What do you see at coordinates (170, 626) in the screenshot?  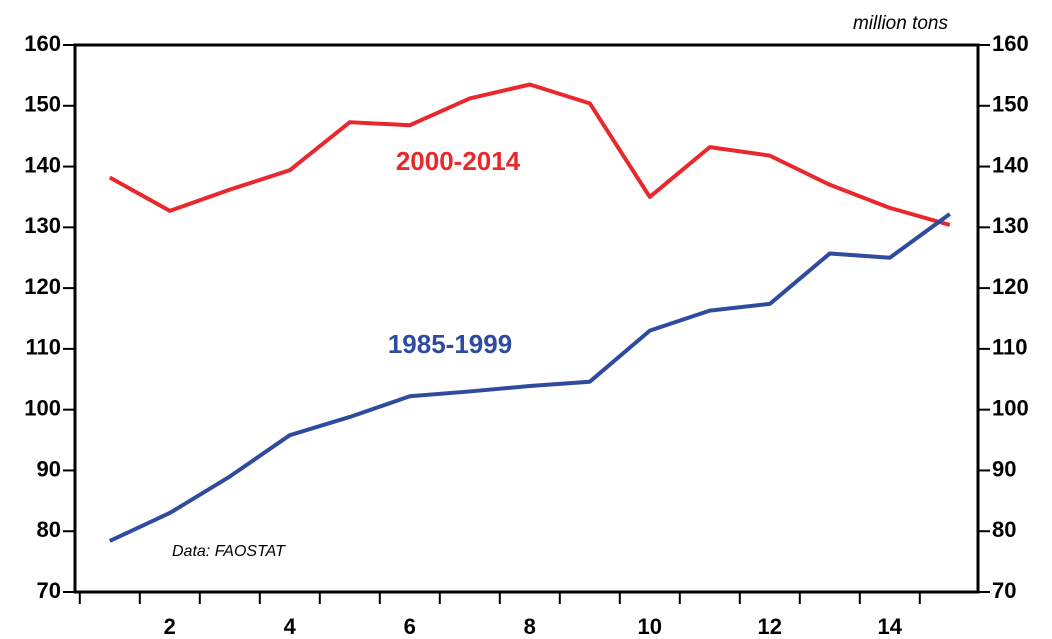 I see `x-tick-label: 2` at bounding box center [170, 626].